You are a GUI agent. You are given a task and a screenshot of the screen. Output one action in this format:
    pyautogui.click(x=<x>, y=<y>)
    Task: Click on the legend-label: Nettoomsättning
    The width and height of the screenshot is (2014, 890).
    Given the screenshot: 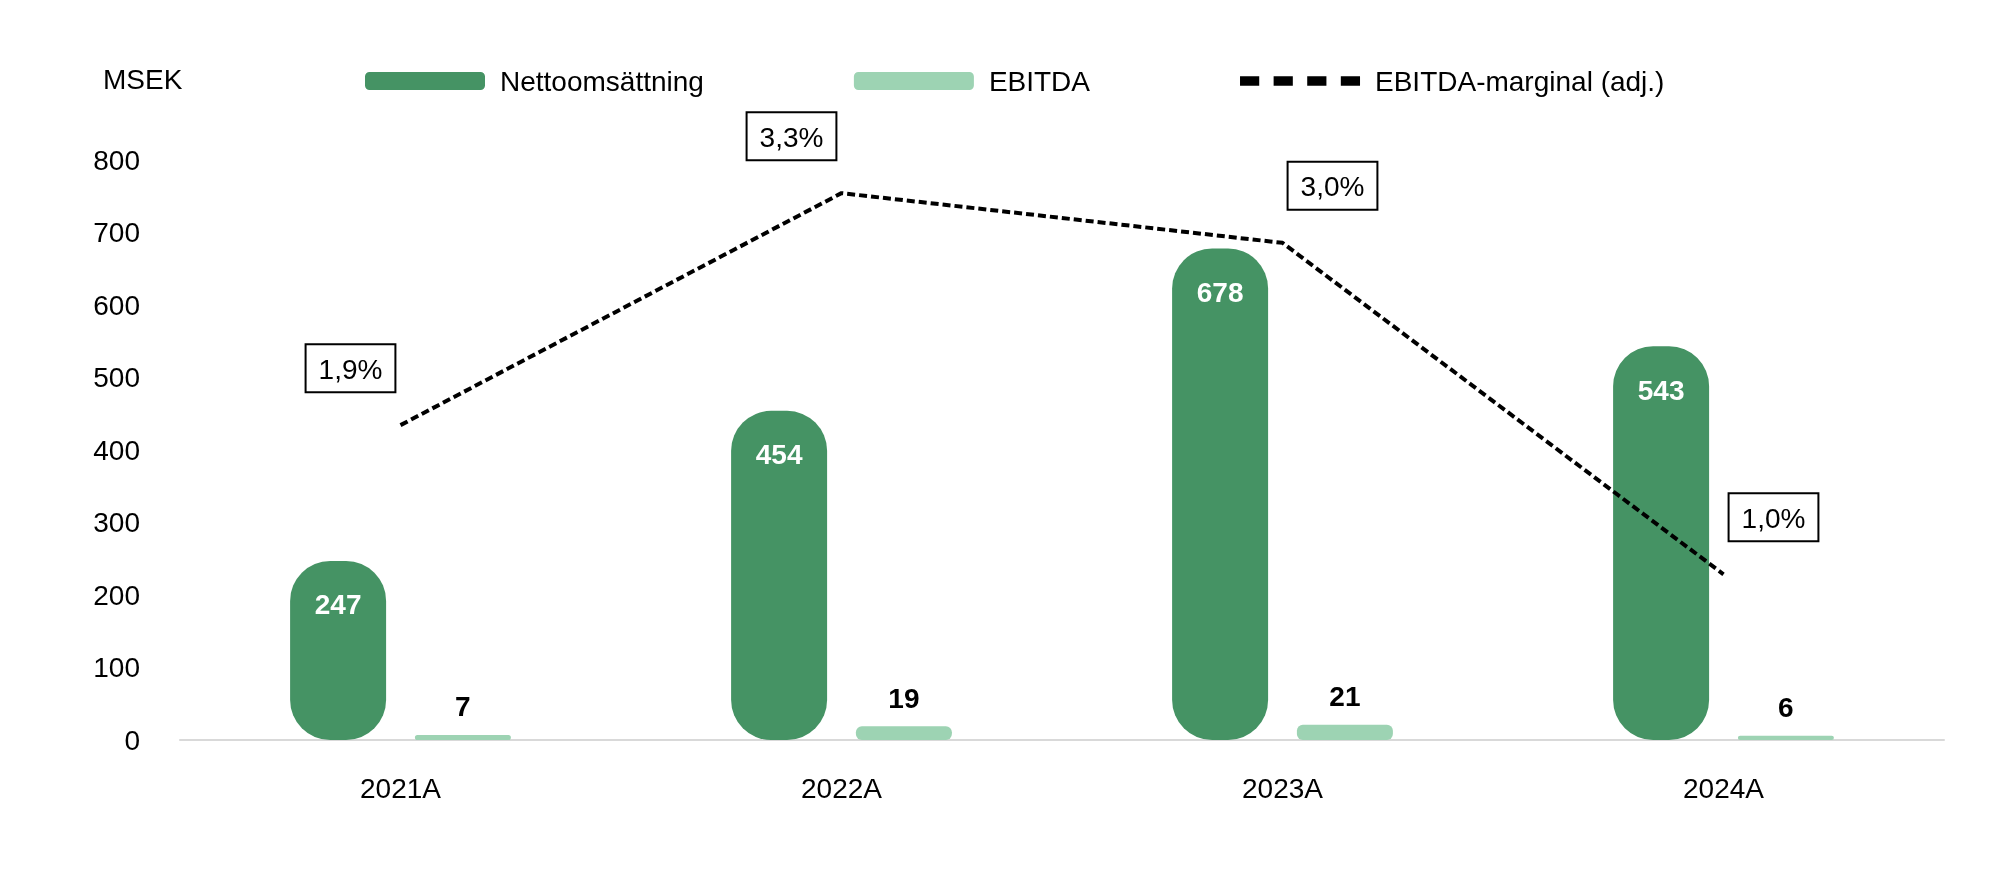 What is the action you would take?
    pyautogui.click(x=602, y=81)
    